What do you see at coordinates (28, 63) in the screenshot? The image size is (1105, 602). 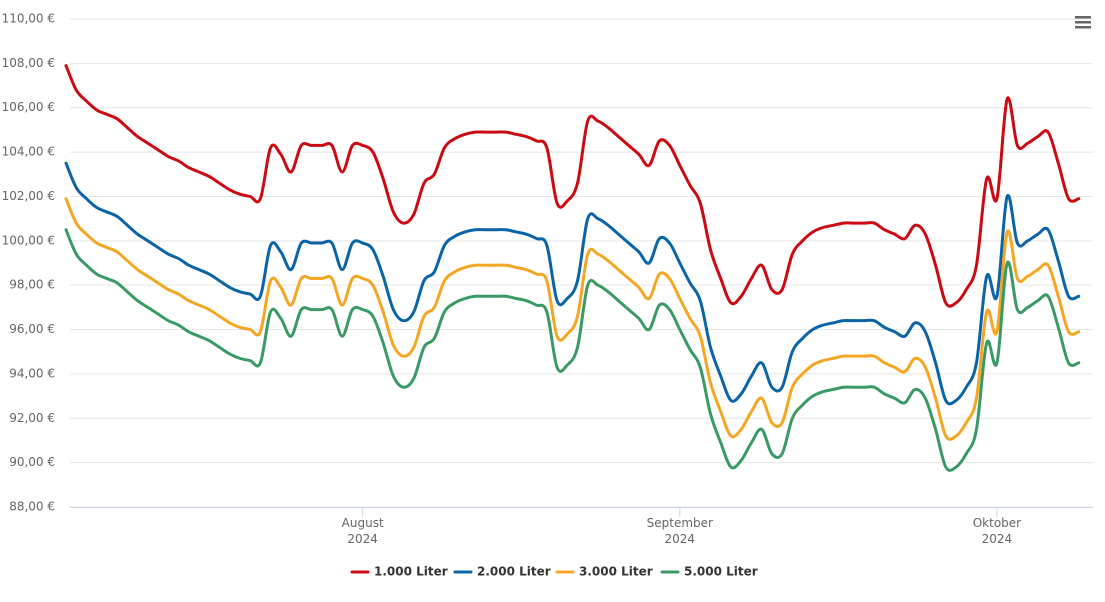 I see `y-tick-label: 108,00 €` at bounding box center [28, 63].